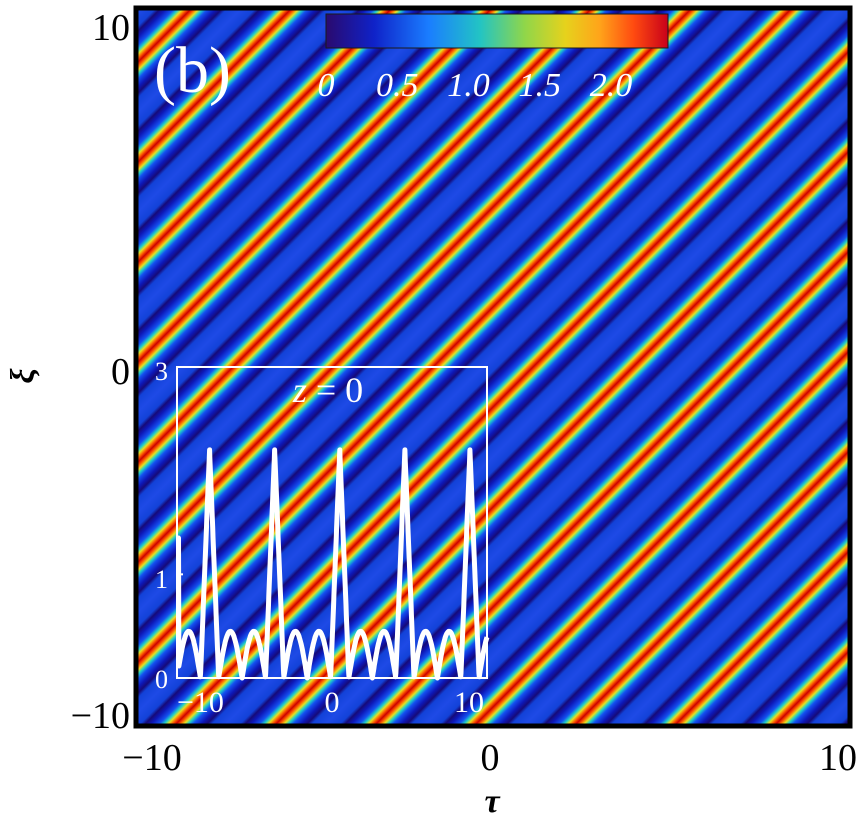 This screenshot has width=864, height=832. I want to click on inset-y-tick-label: 0, so click(161, 679).